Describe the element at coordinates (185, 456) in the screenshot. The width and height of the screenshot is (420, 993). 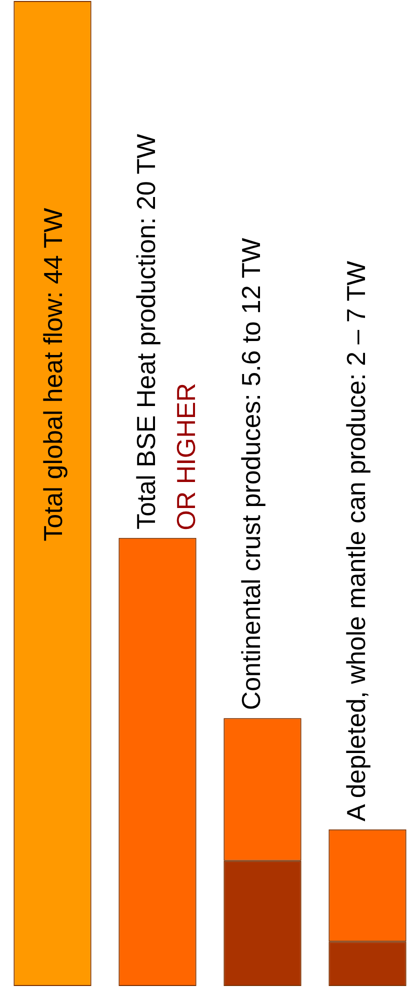
I see `annotation: OR HIGHER` at that location.